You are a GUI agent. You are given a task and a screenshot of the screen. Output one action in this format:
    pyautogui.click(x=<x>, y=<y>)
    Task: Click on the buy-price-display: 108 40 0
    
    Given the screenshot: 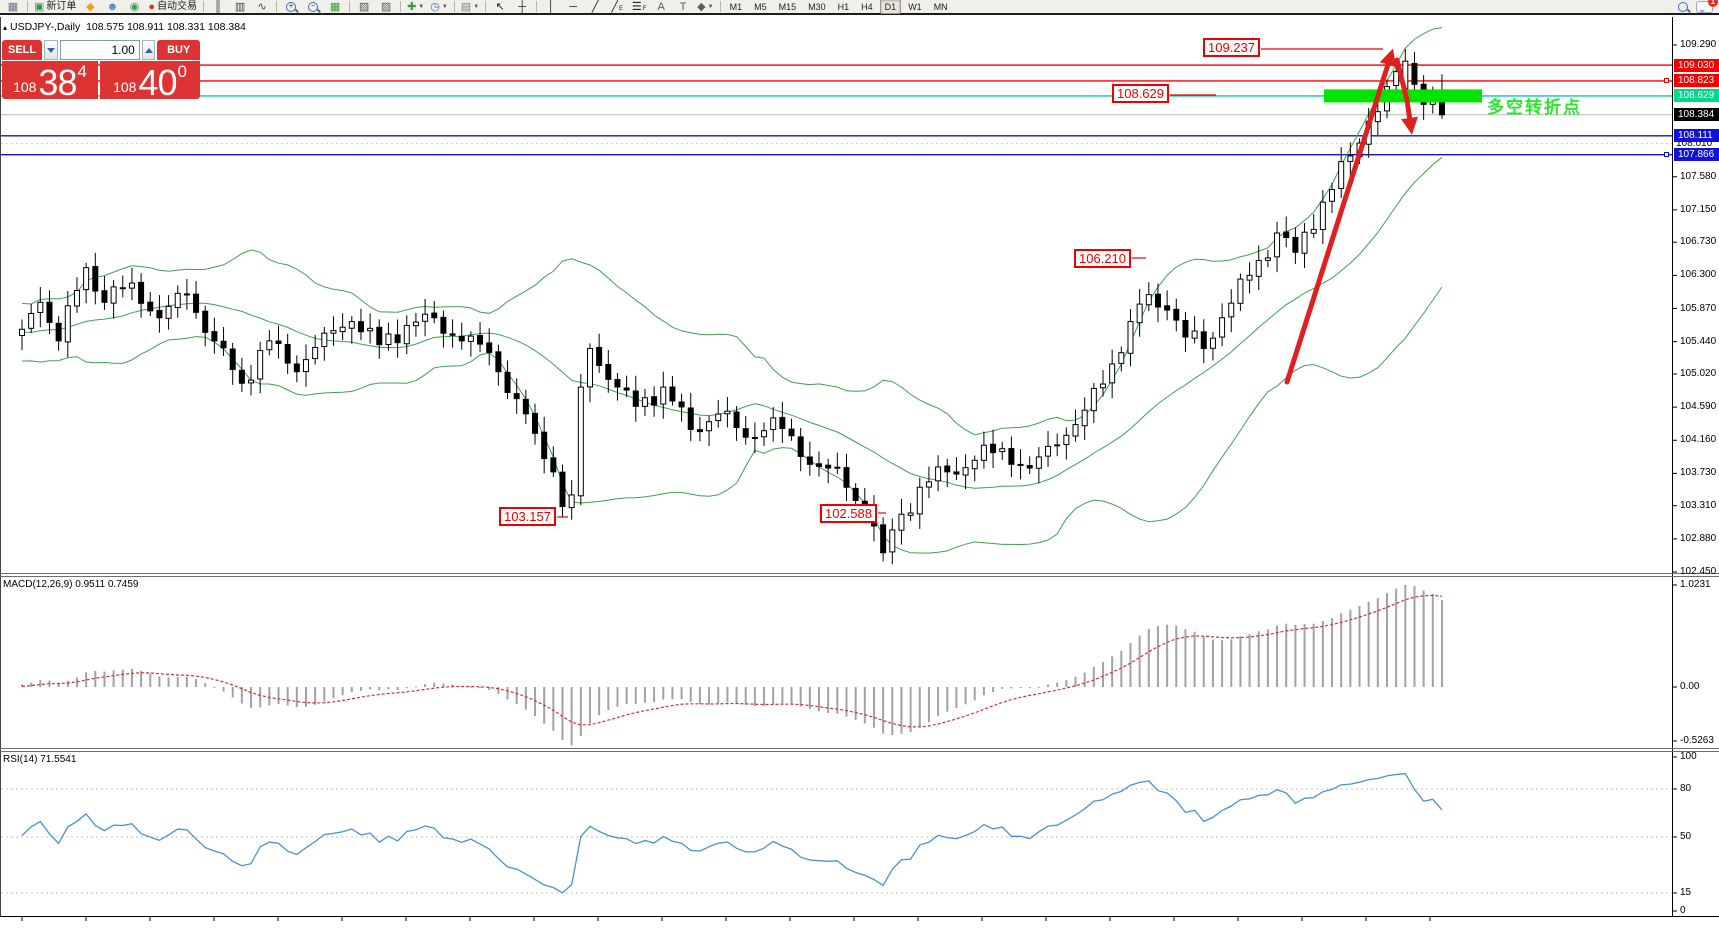 What is the action you would take?
    pyautogui.click(x=150, y=81)
    